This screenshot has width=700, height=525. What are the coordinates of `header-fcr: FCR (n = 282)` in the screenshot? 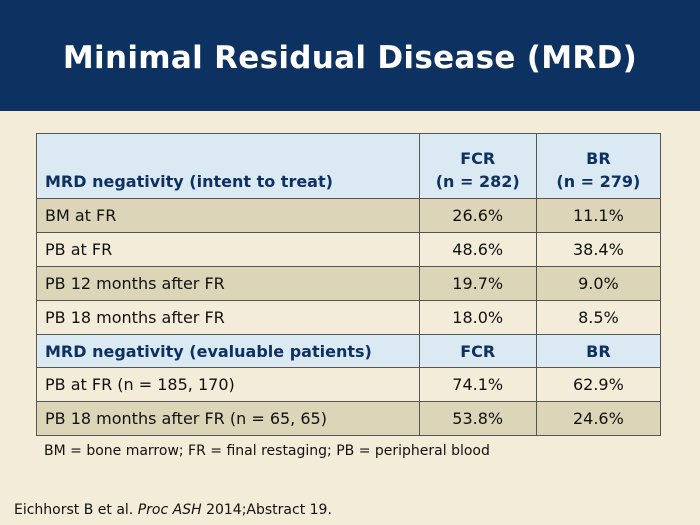 It's located at (477, 166).